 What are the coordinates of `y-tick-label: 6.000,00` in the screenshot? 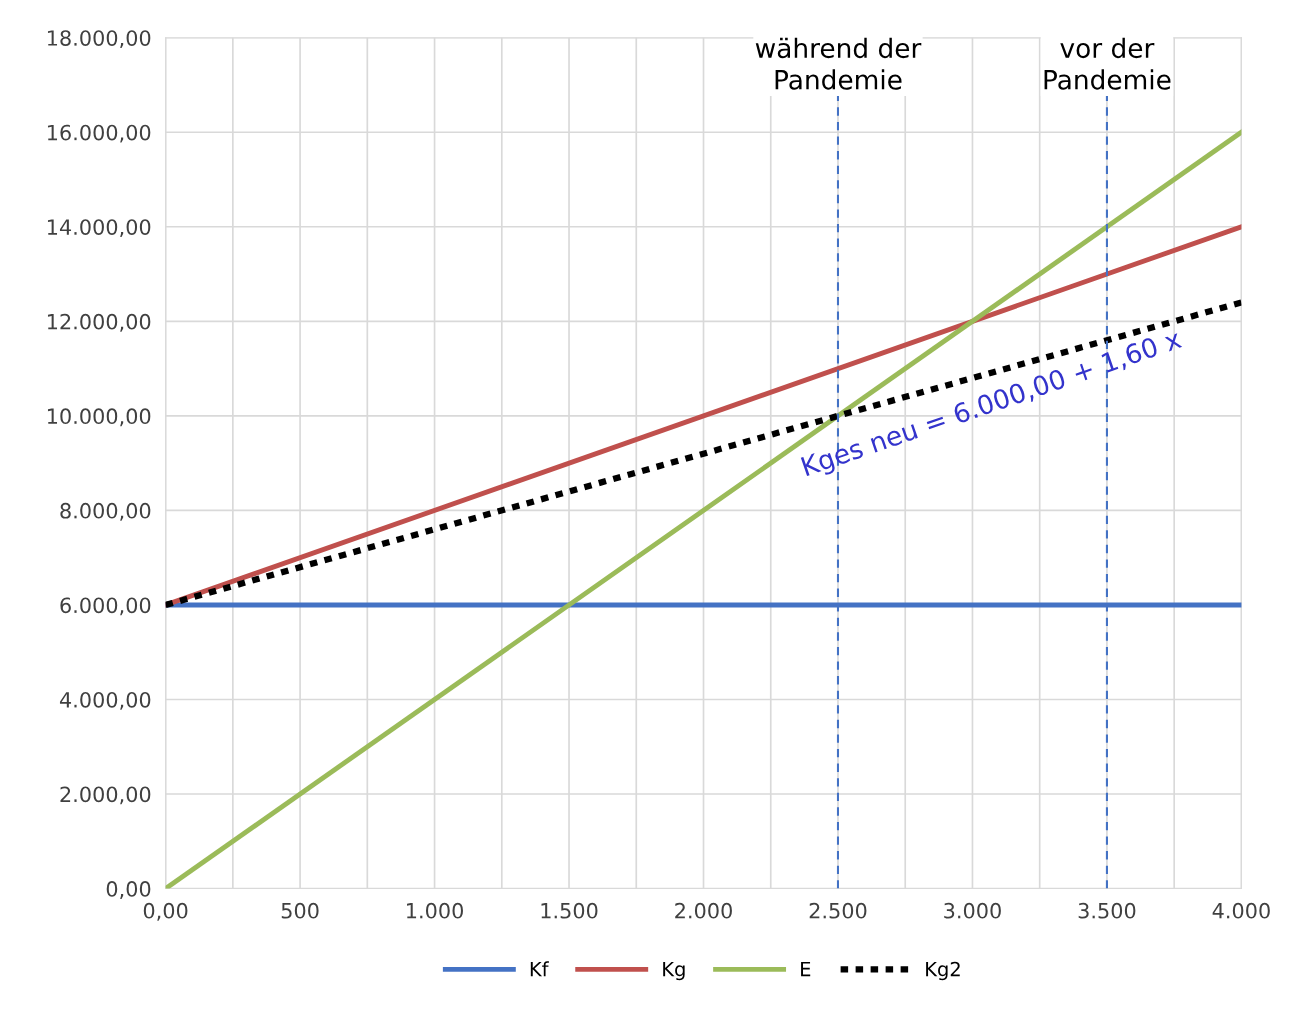 It's located at (105, 606).